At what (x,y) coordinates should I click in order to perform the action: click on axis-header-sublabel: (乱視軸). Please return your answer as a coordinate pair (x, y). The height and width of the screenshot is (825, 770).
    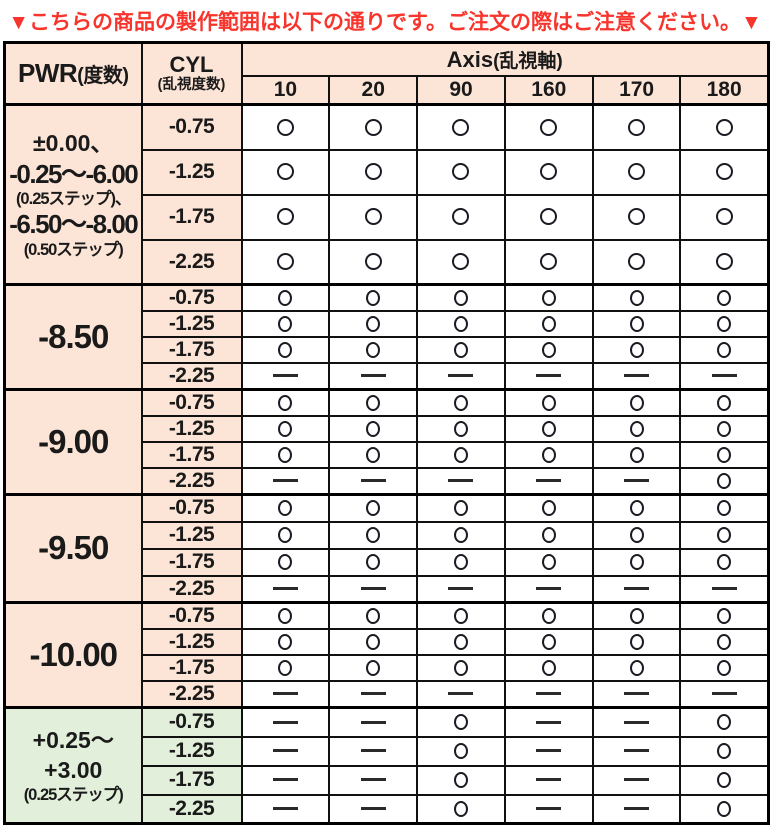
    Looking at the image, I should click on (528, 61).